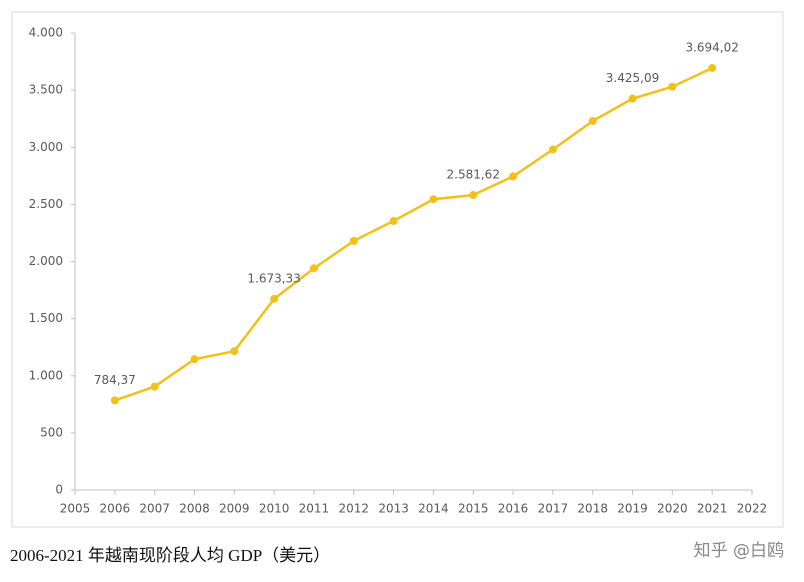 The height and width of the screenshot is (582, 804). Describe the element at coordinates (393, 509) in the screenshot. I see `x-tick-label: 2013` at that location.